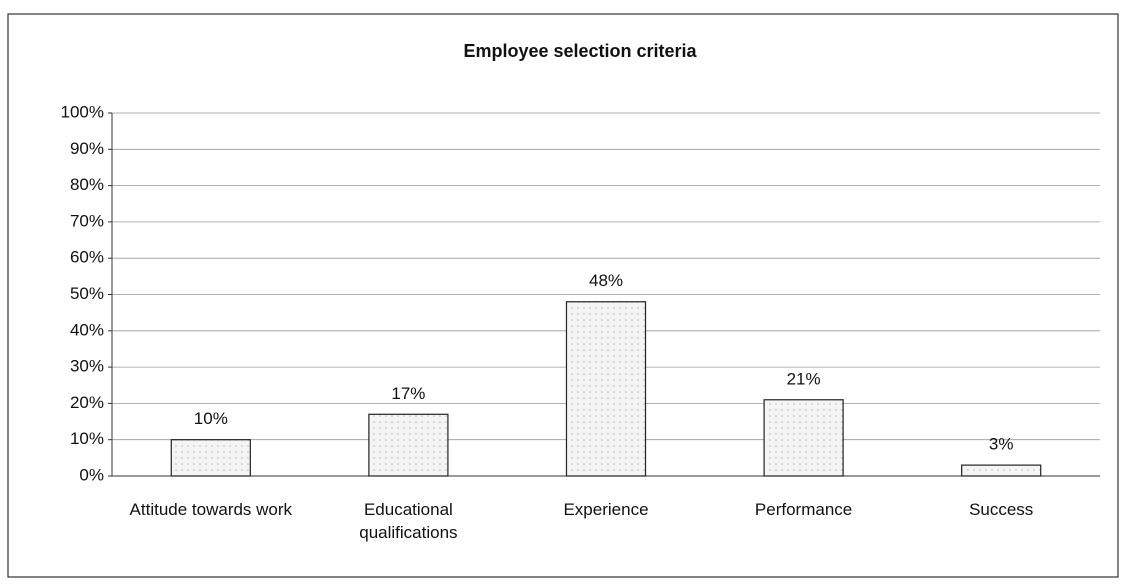  What do you see at coordinates (803, 509) in the screenshot?
I see `x-tick-label: Performance` at bounding box center [803, 509].